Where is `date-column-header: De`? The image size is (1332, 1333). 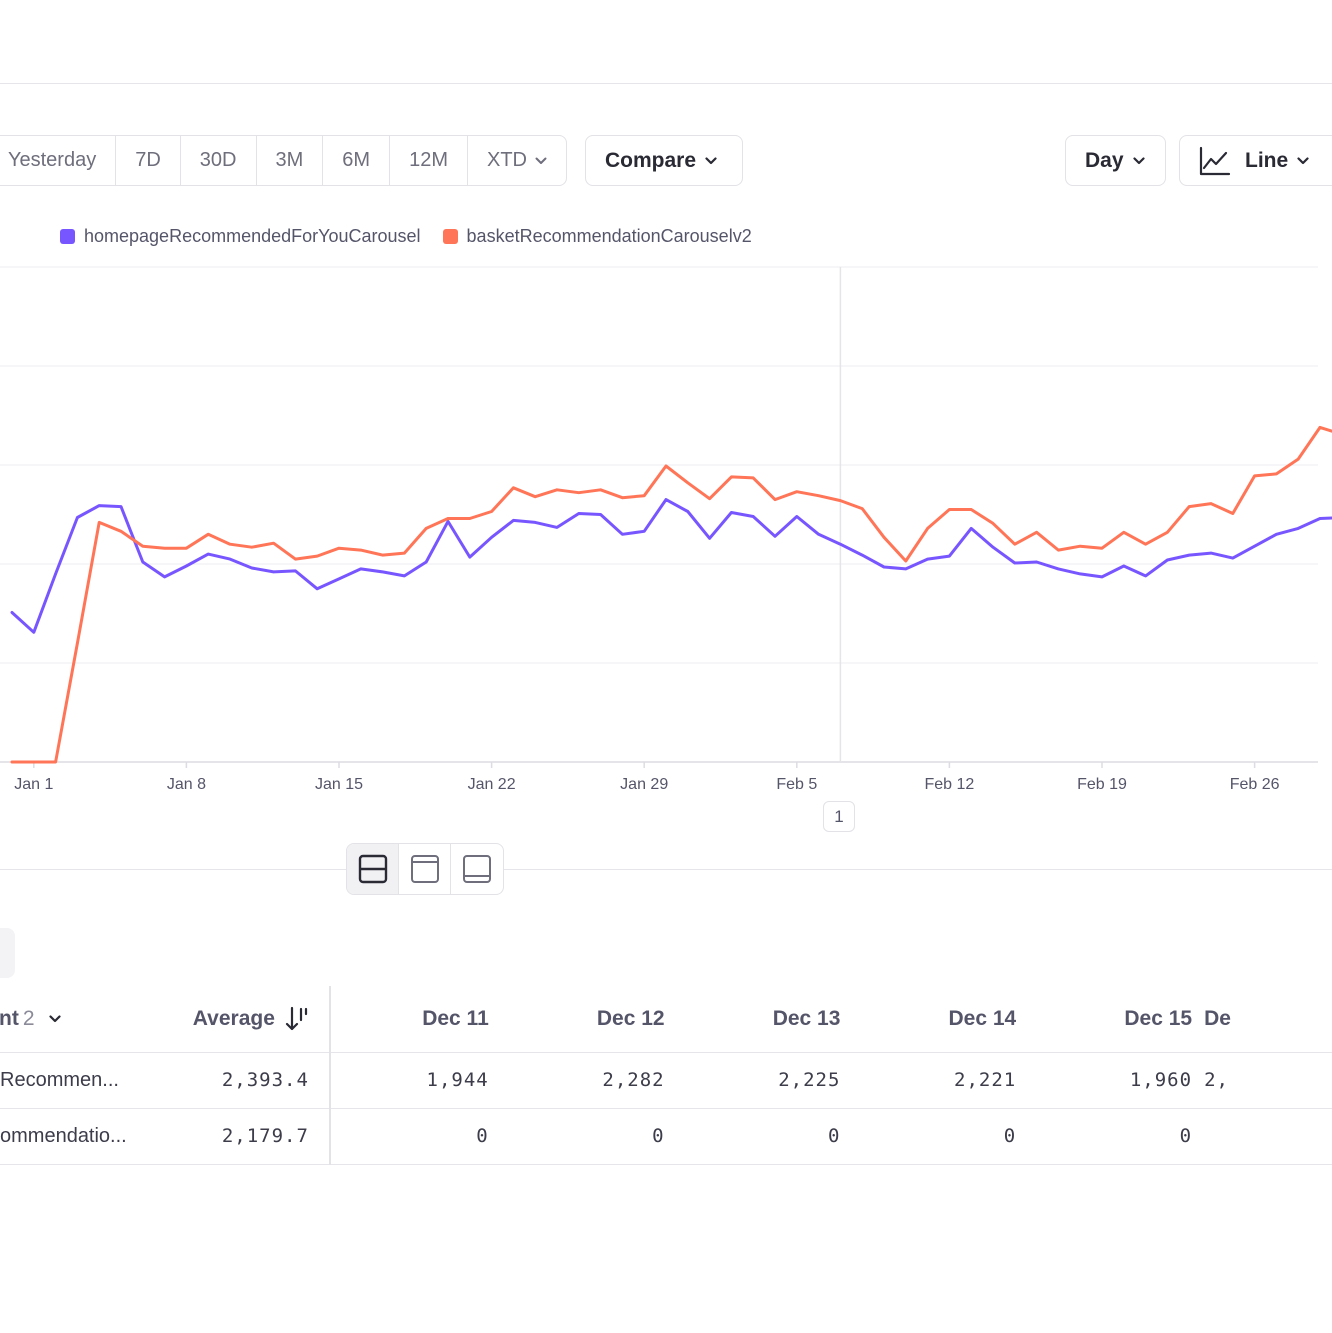 date-column-header: De is located at coordinates (1262, 1019).